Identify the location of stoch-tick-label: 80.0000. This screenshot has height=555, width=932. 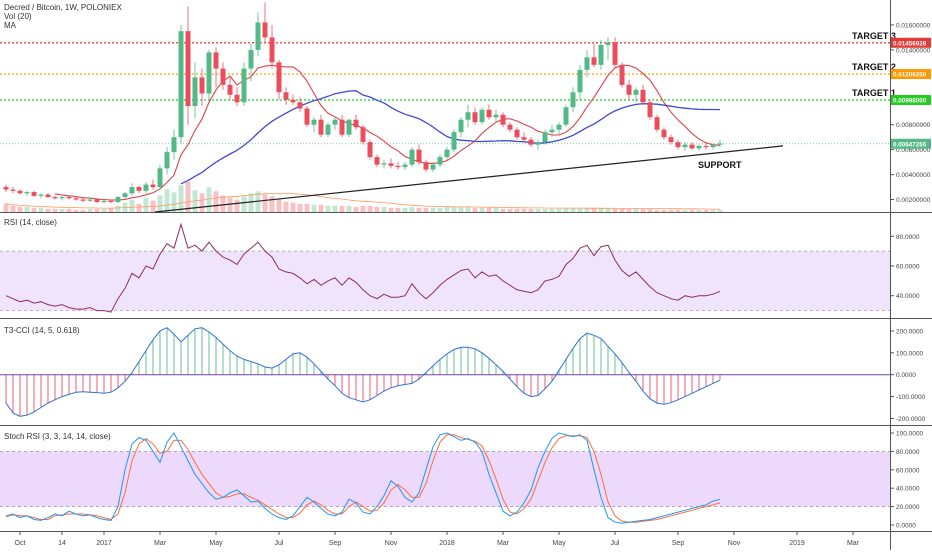
(908, 452).